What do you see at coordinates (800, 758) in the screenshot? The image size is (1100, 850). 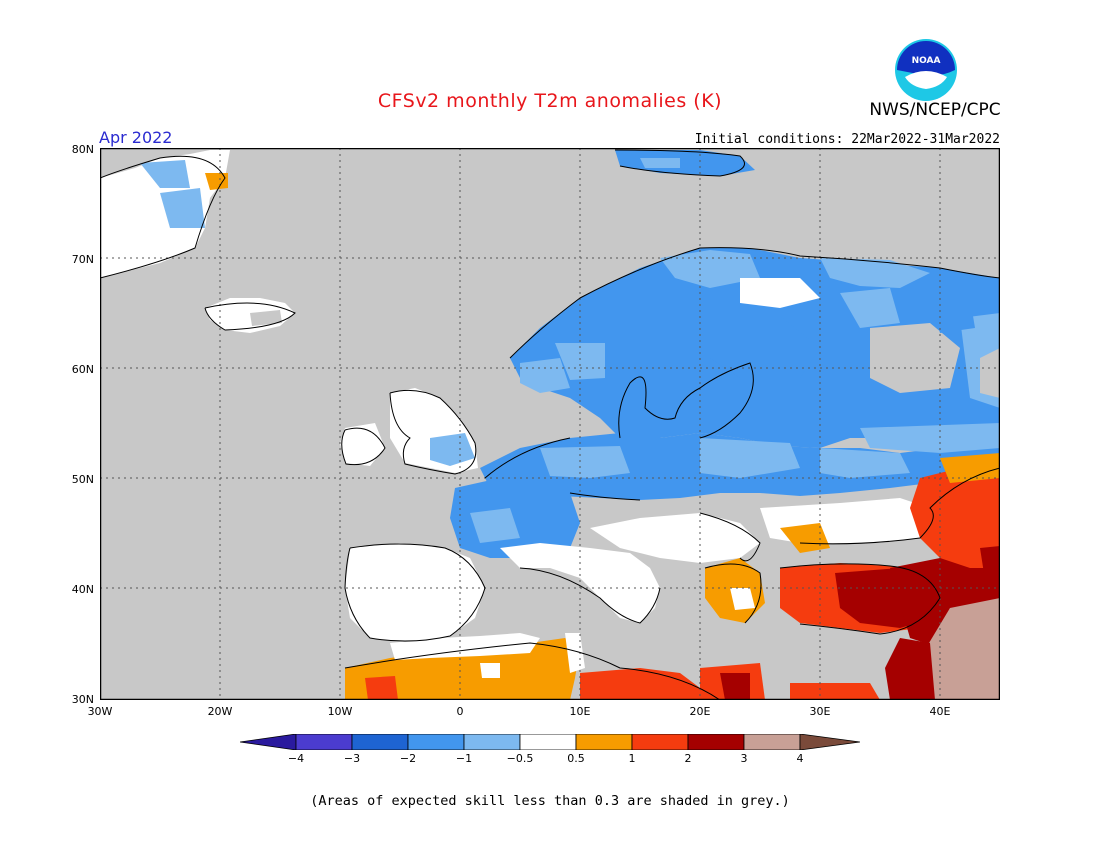 I see `colorbar-label-4: 4` at bounding box center [800, 758].